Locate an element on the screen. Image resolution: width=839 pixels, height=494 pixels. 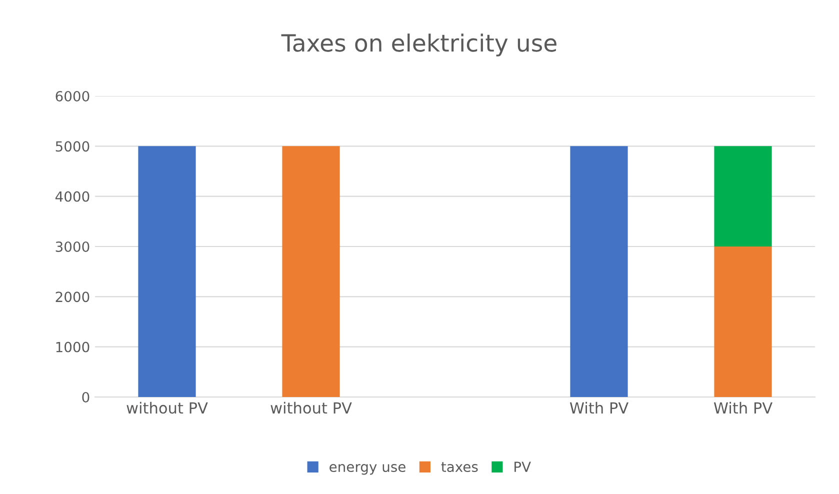
y-tick-label: 6000 is located at coordinates (73, 96).